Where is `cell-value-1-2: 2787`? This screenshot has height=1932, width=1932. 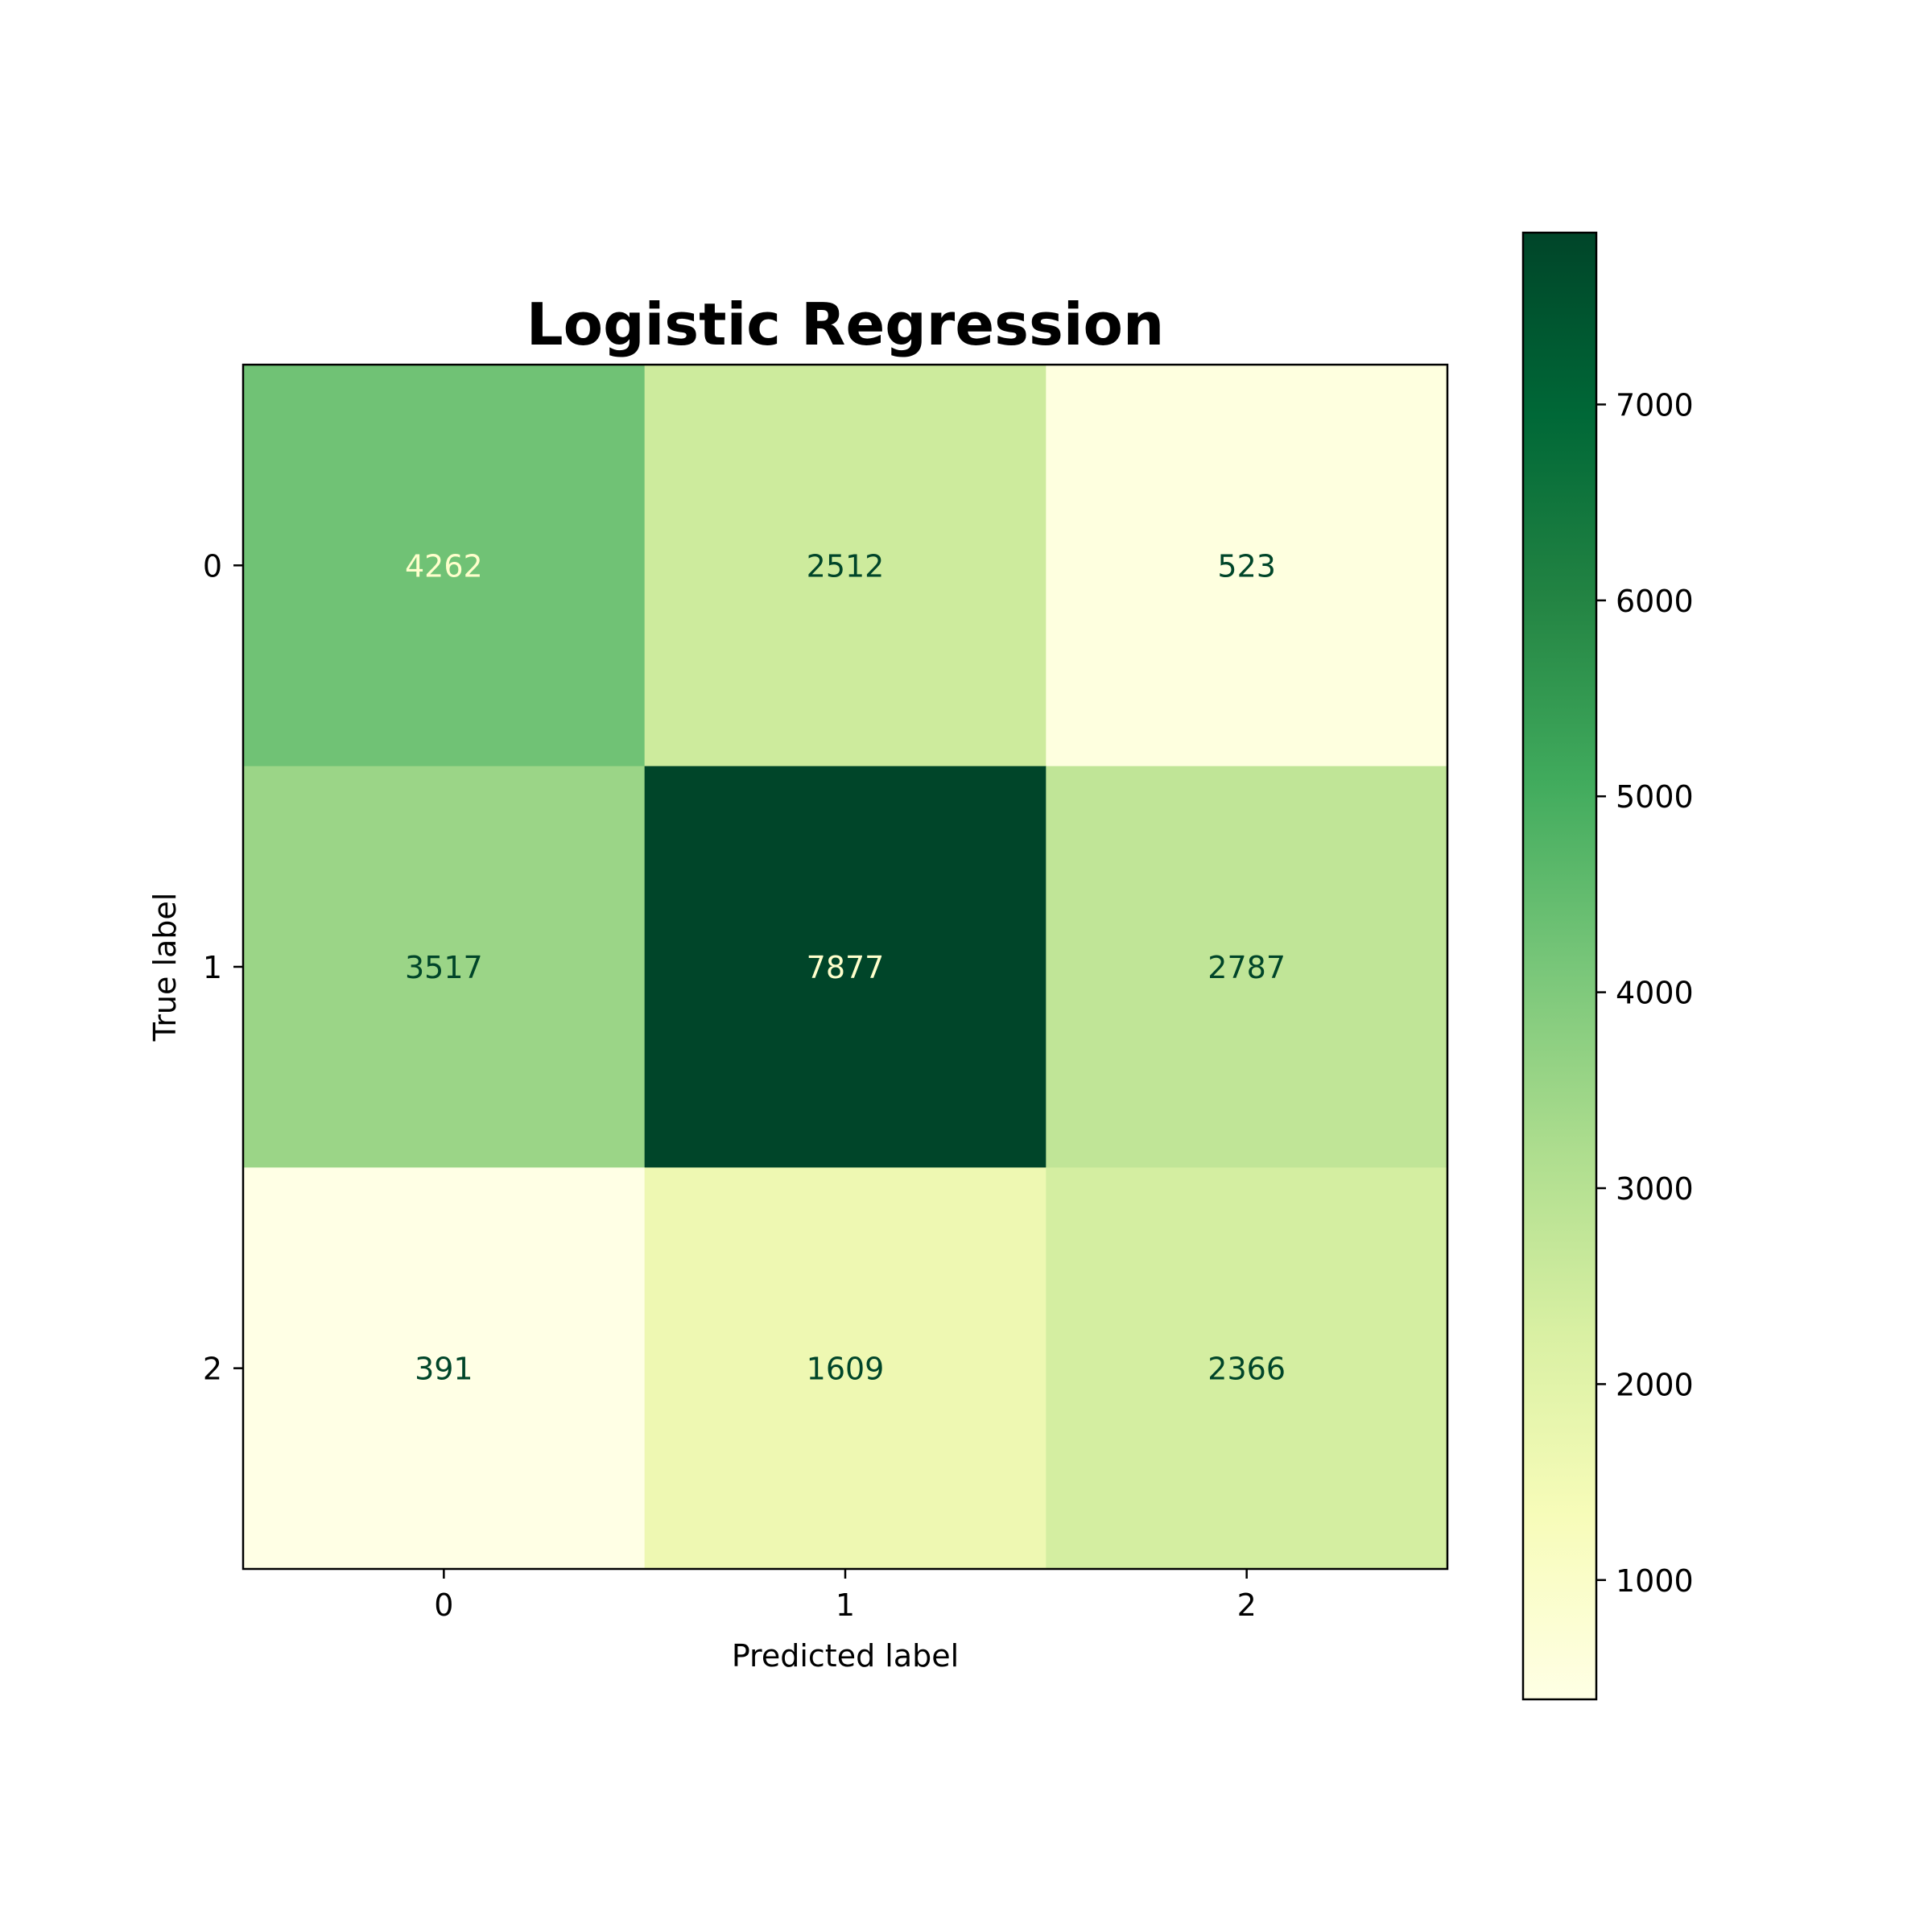 cell-value-1-2: 2787 is located at coordinates (1247, 967).